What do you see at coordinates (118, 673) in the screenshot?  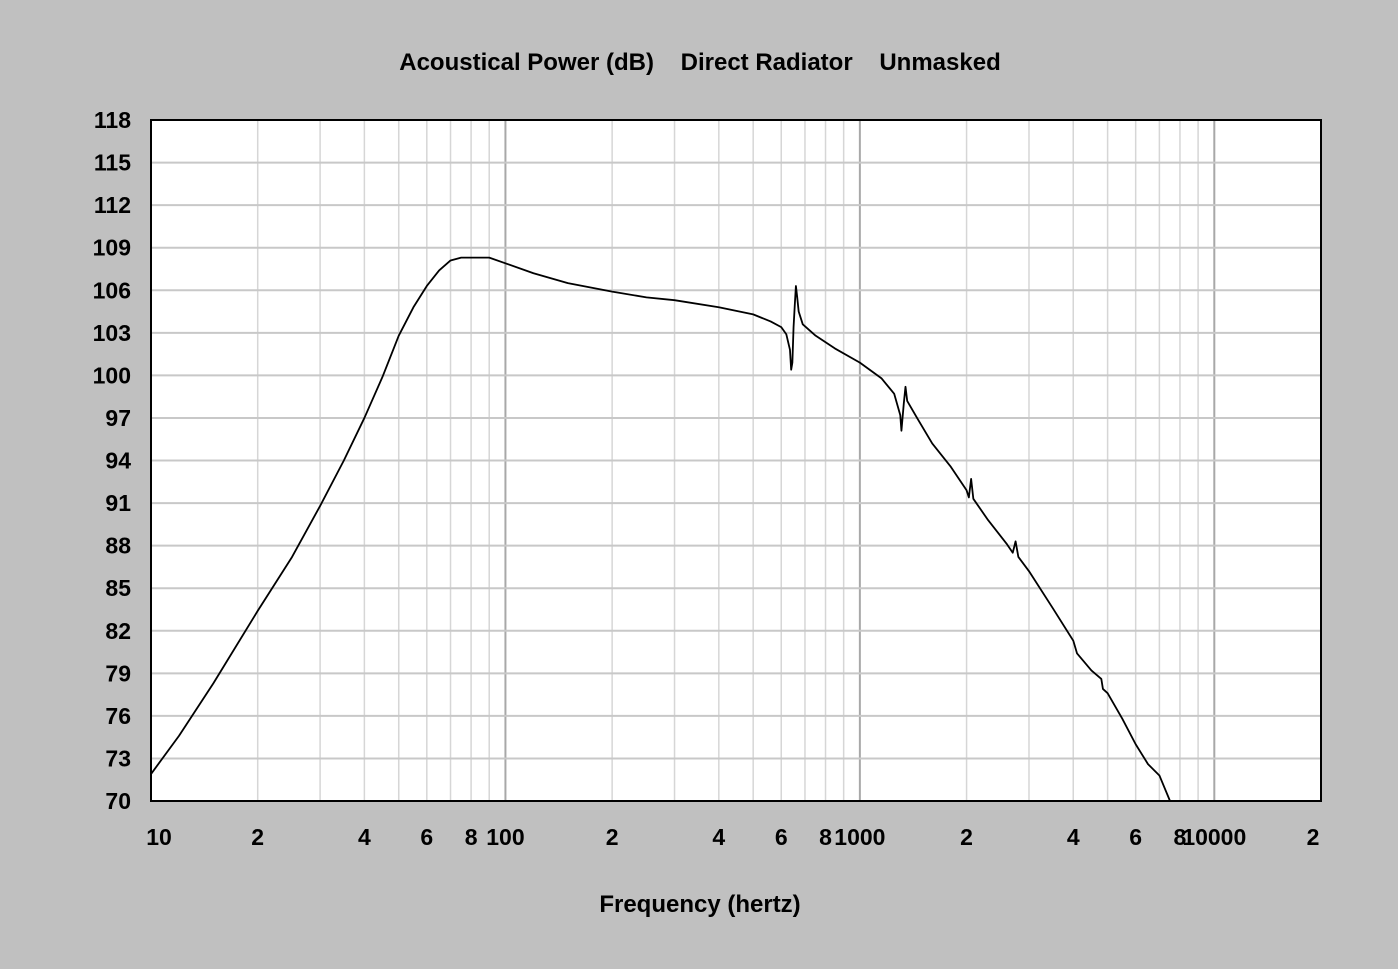 I see `y-tick-label: 79` at bounding box center [118, 673].